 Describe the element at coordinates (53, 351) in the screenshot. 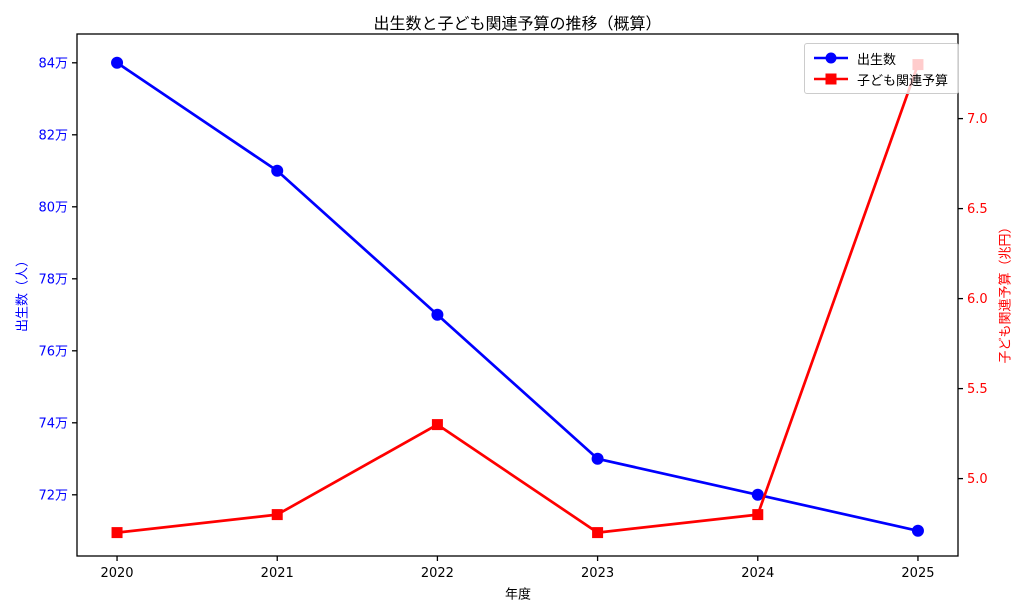

I see `left-tick-label: 76万` at that location.